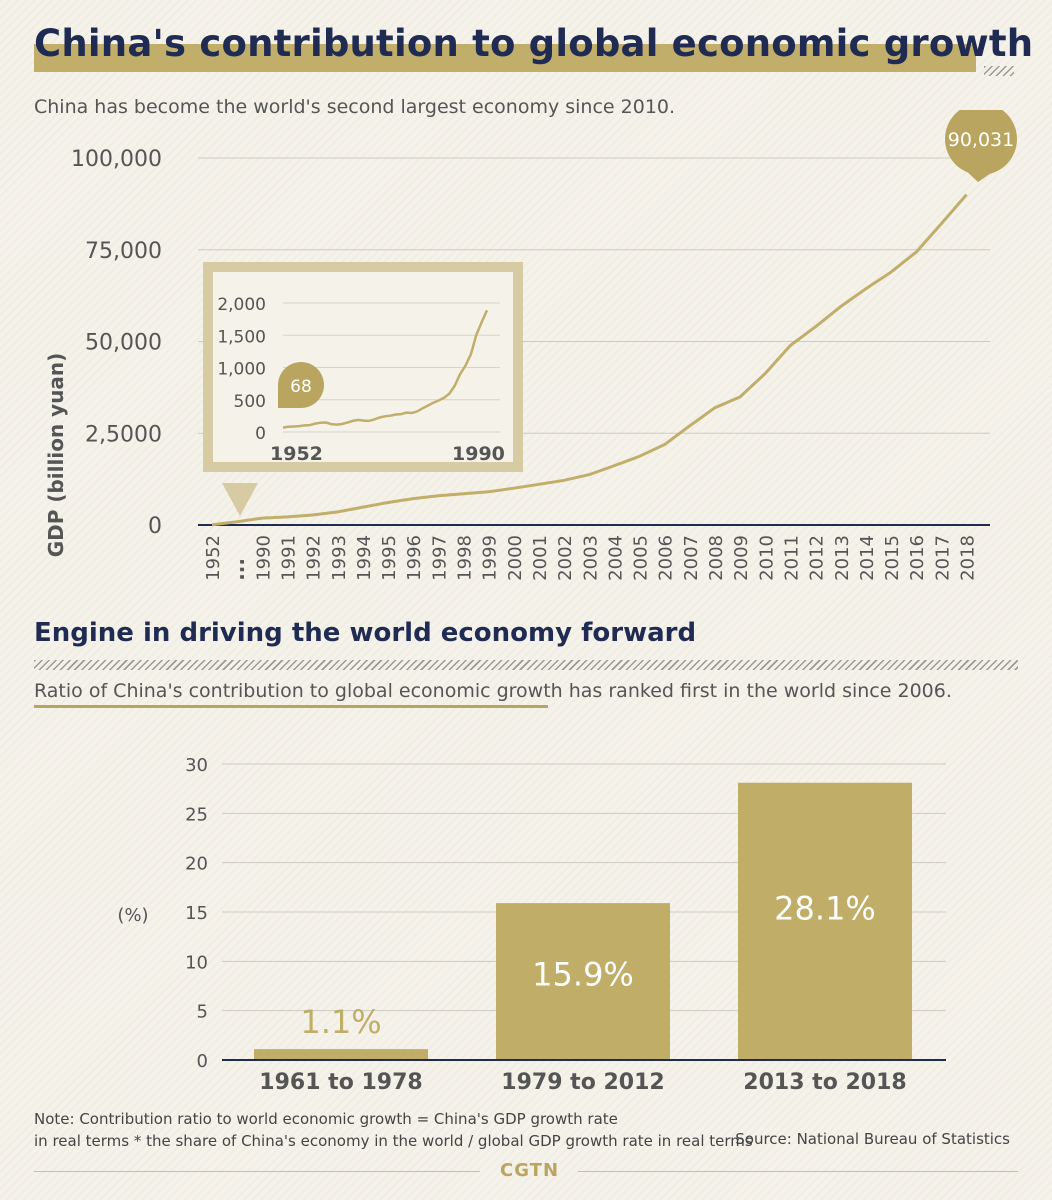  Describe the element at coordinates (892, 558) in the screenshot. I see `gdp-x-tick-label: 2015` at that location.